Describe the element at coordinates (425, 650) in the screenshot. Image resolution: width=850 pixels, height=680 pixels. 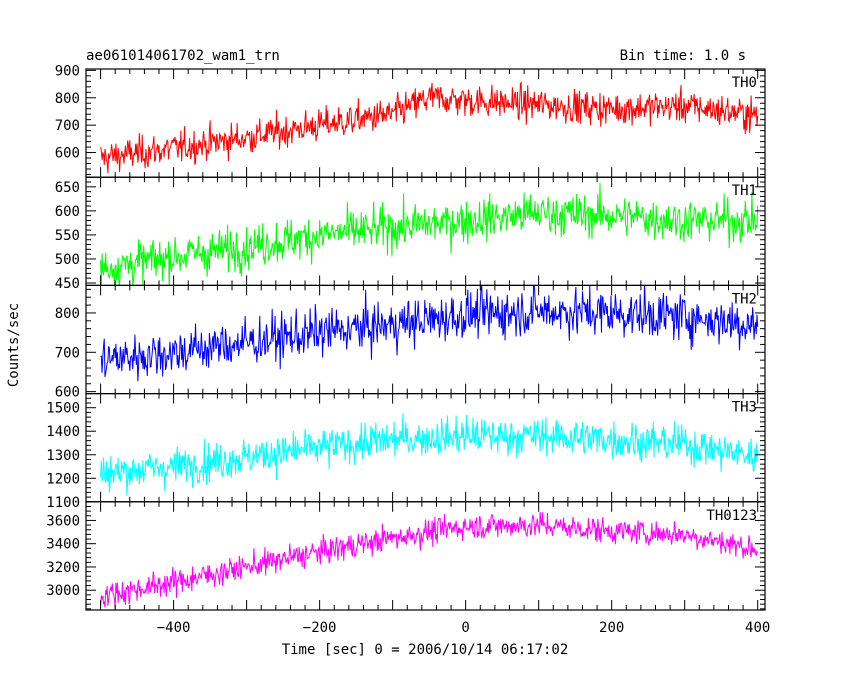
I see `x-axis-label: Time [sec] 0 = 2006/10/14 06:17:02` at that location.